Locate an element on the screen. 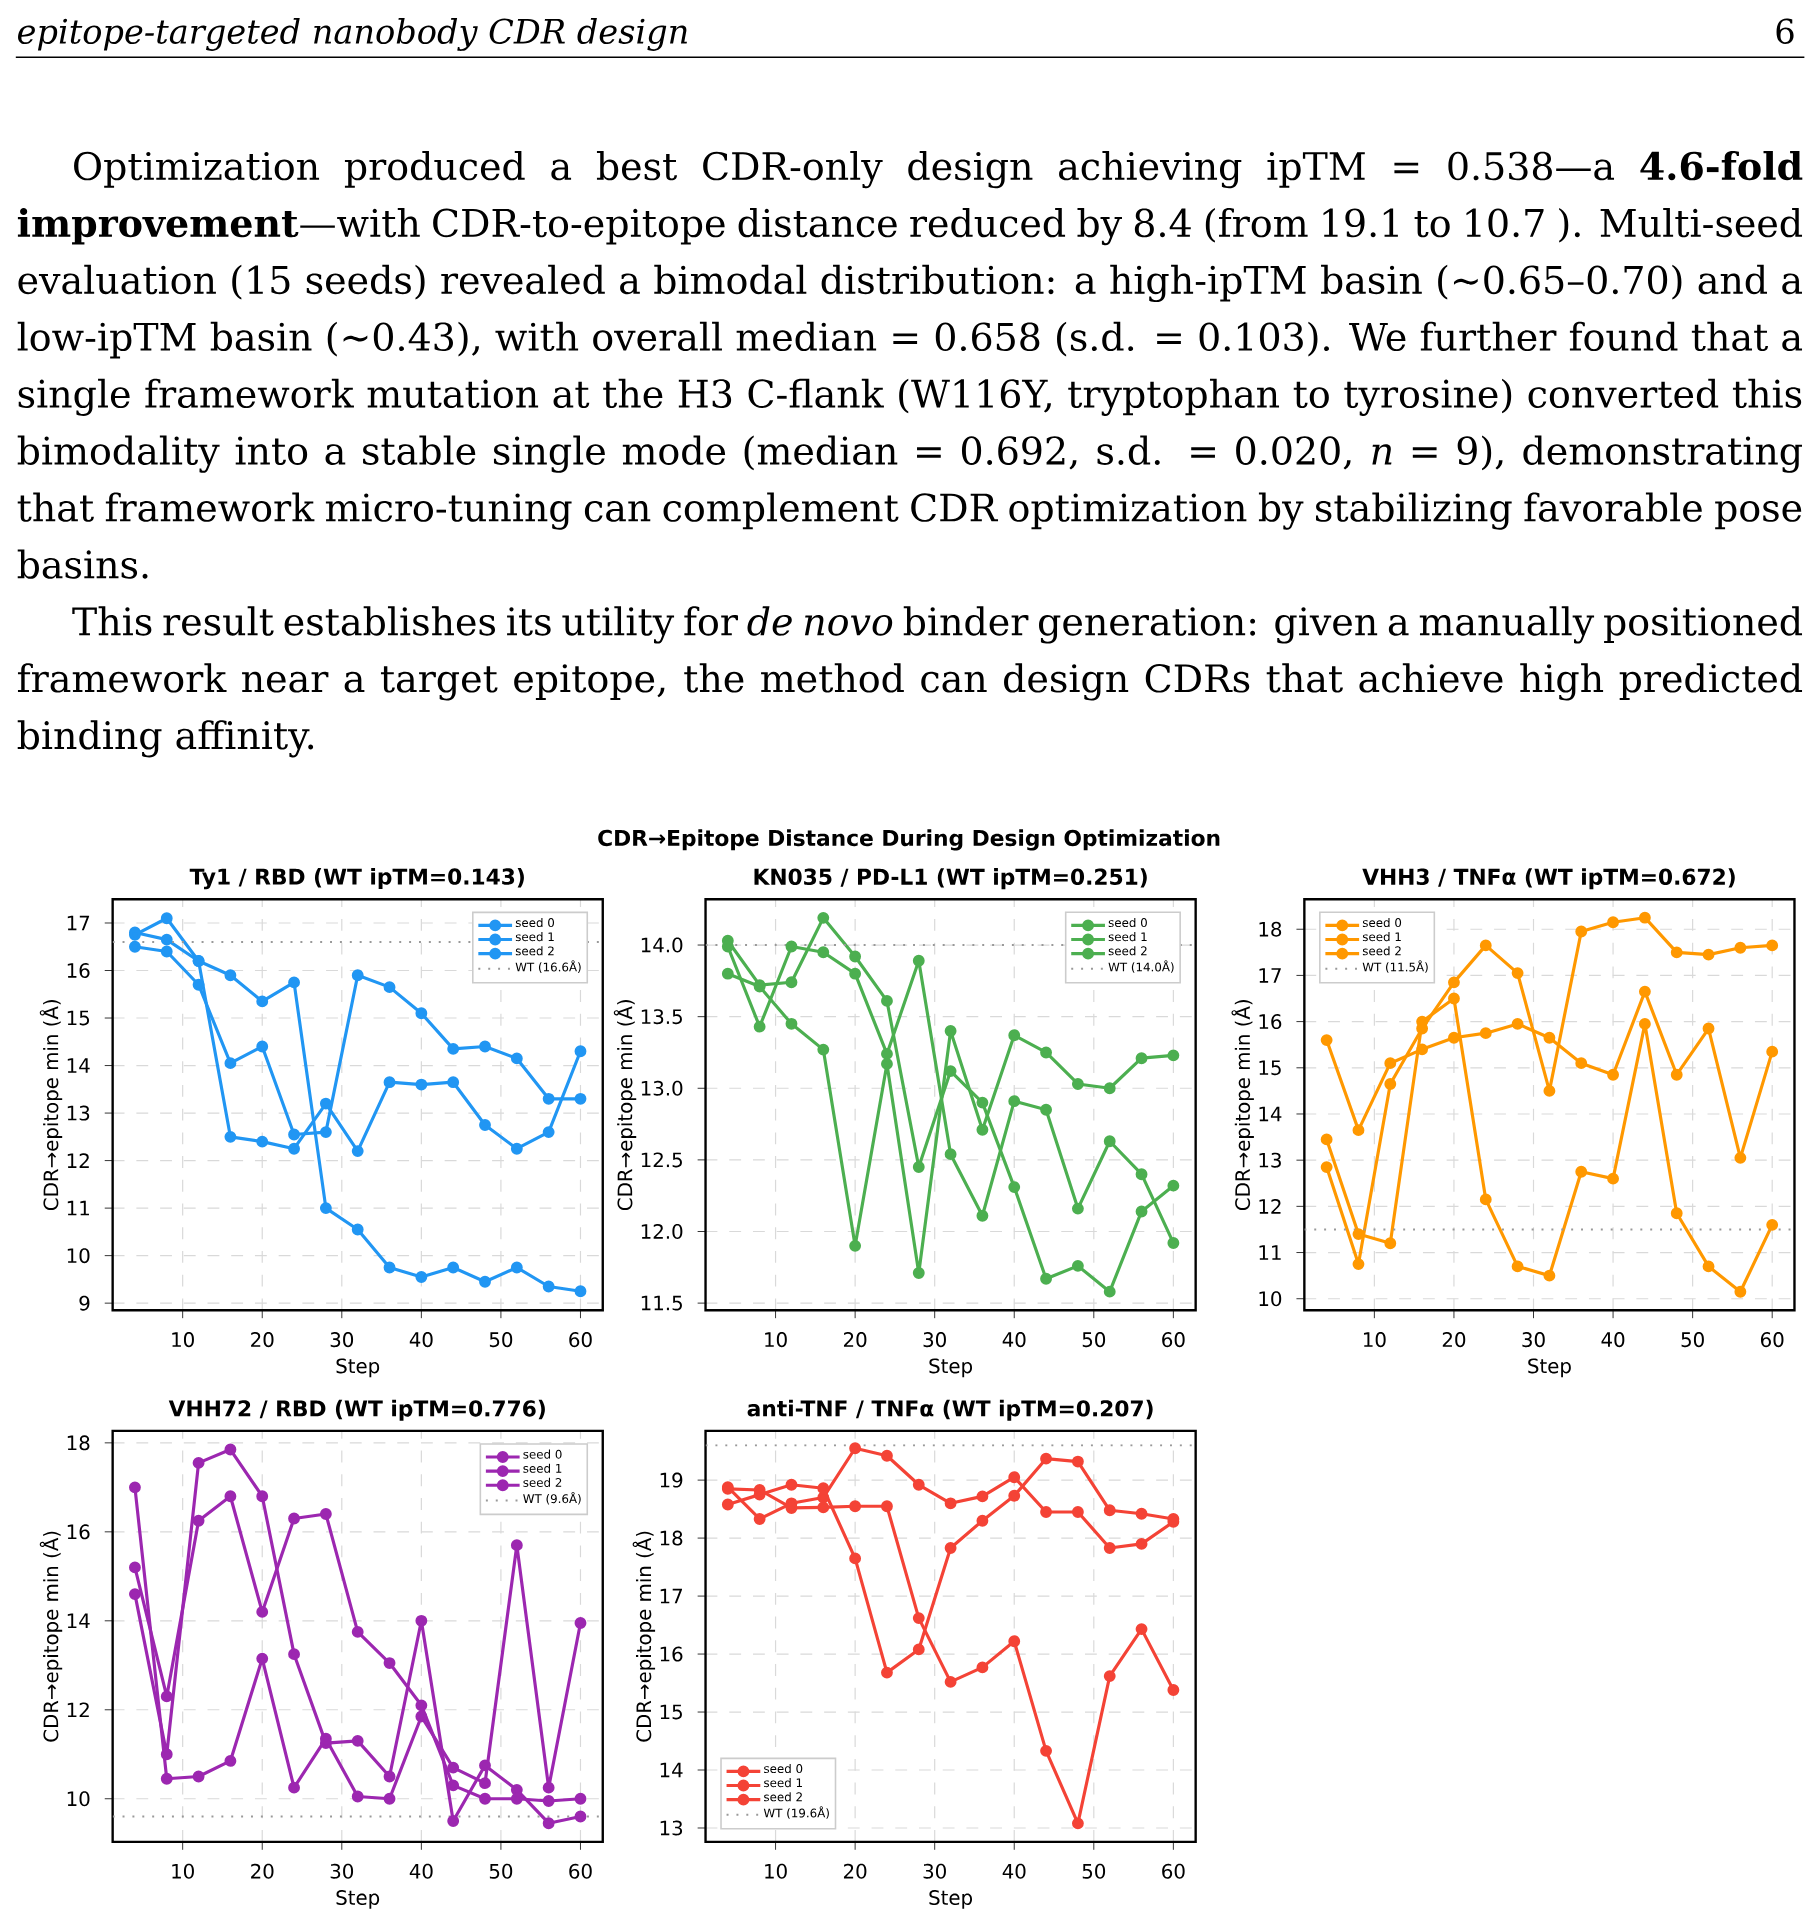 The image size is (1820, 1922). text: epitope-targeted nanobody CDR design is located at coordinates (352, 34).